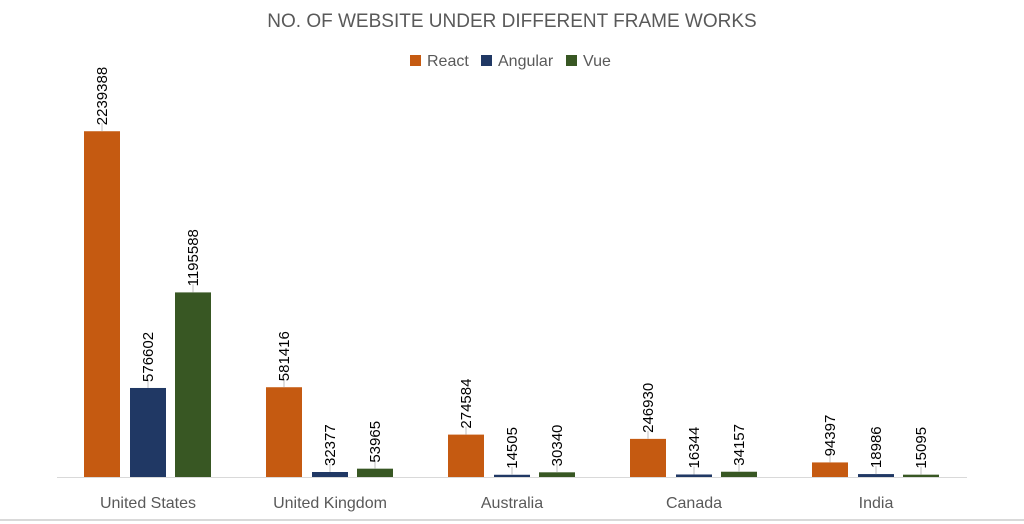 Image resolution: width=1024 pixels, height=524 pixels. I want to click on data-label: 581416, so click(284, 356).